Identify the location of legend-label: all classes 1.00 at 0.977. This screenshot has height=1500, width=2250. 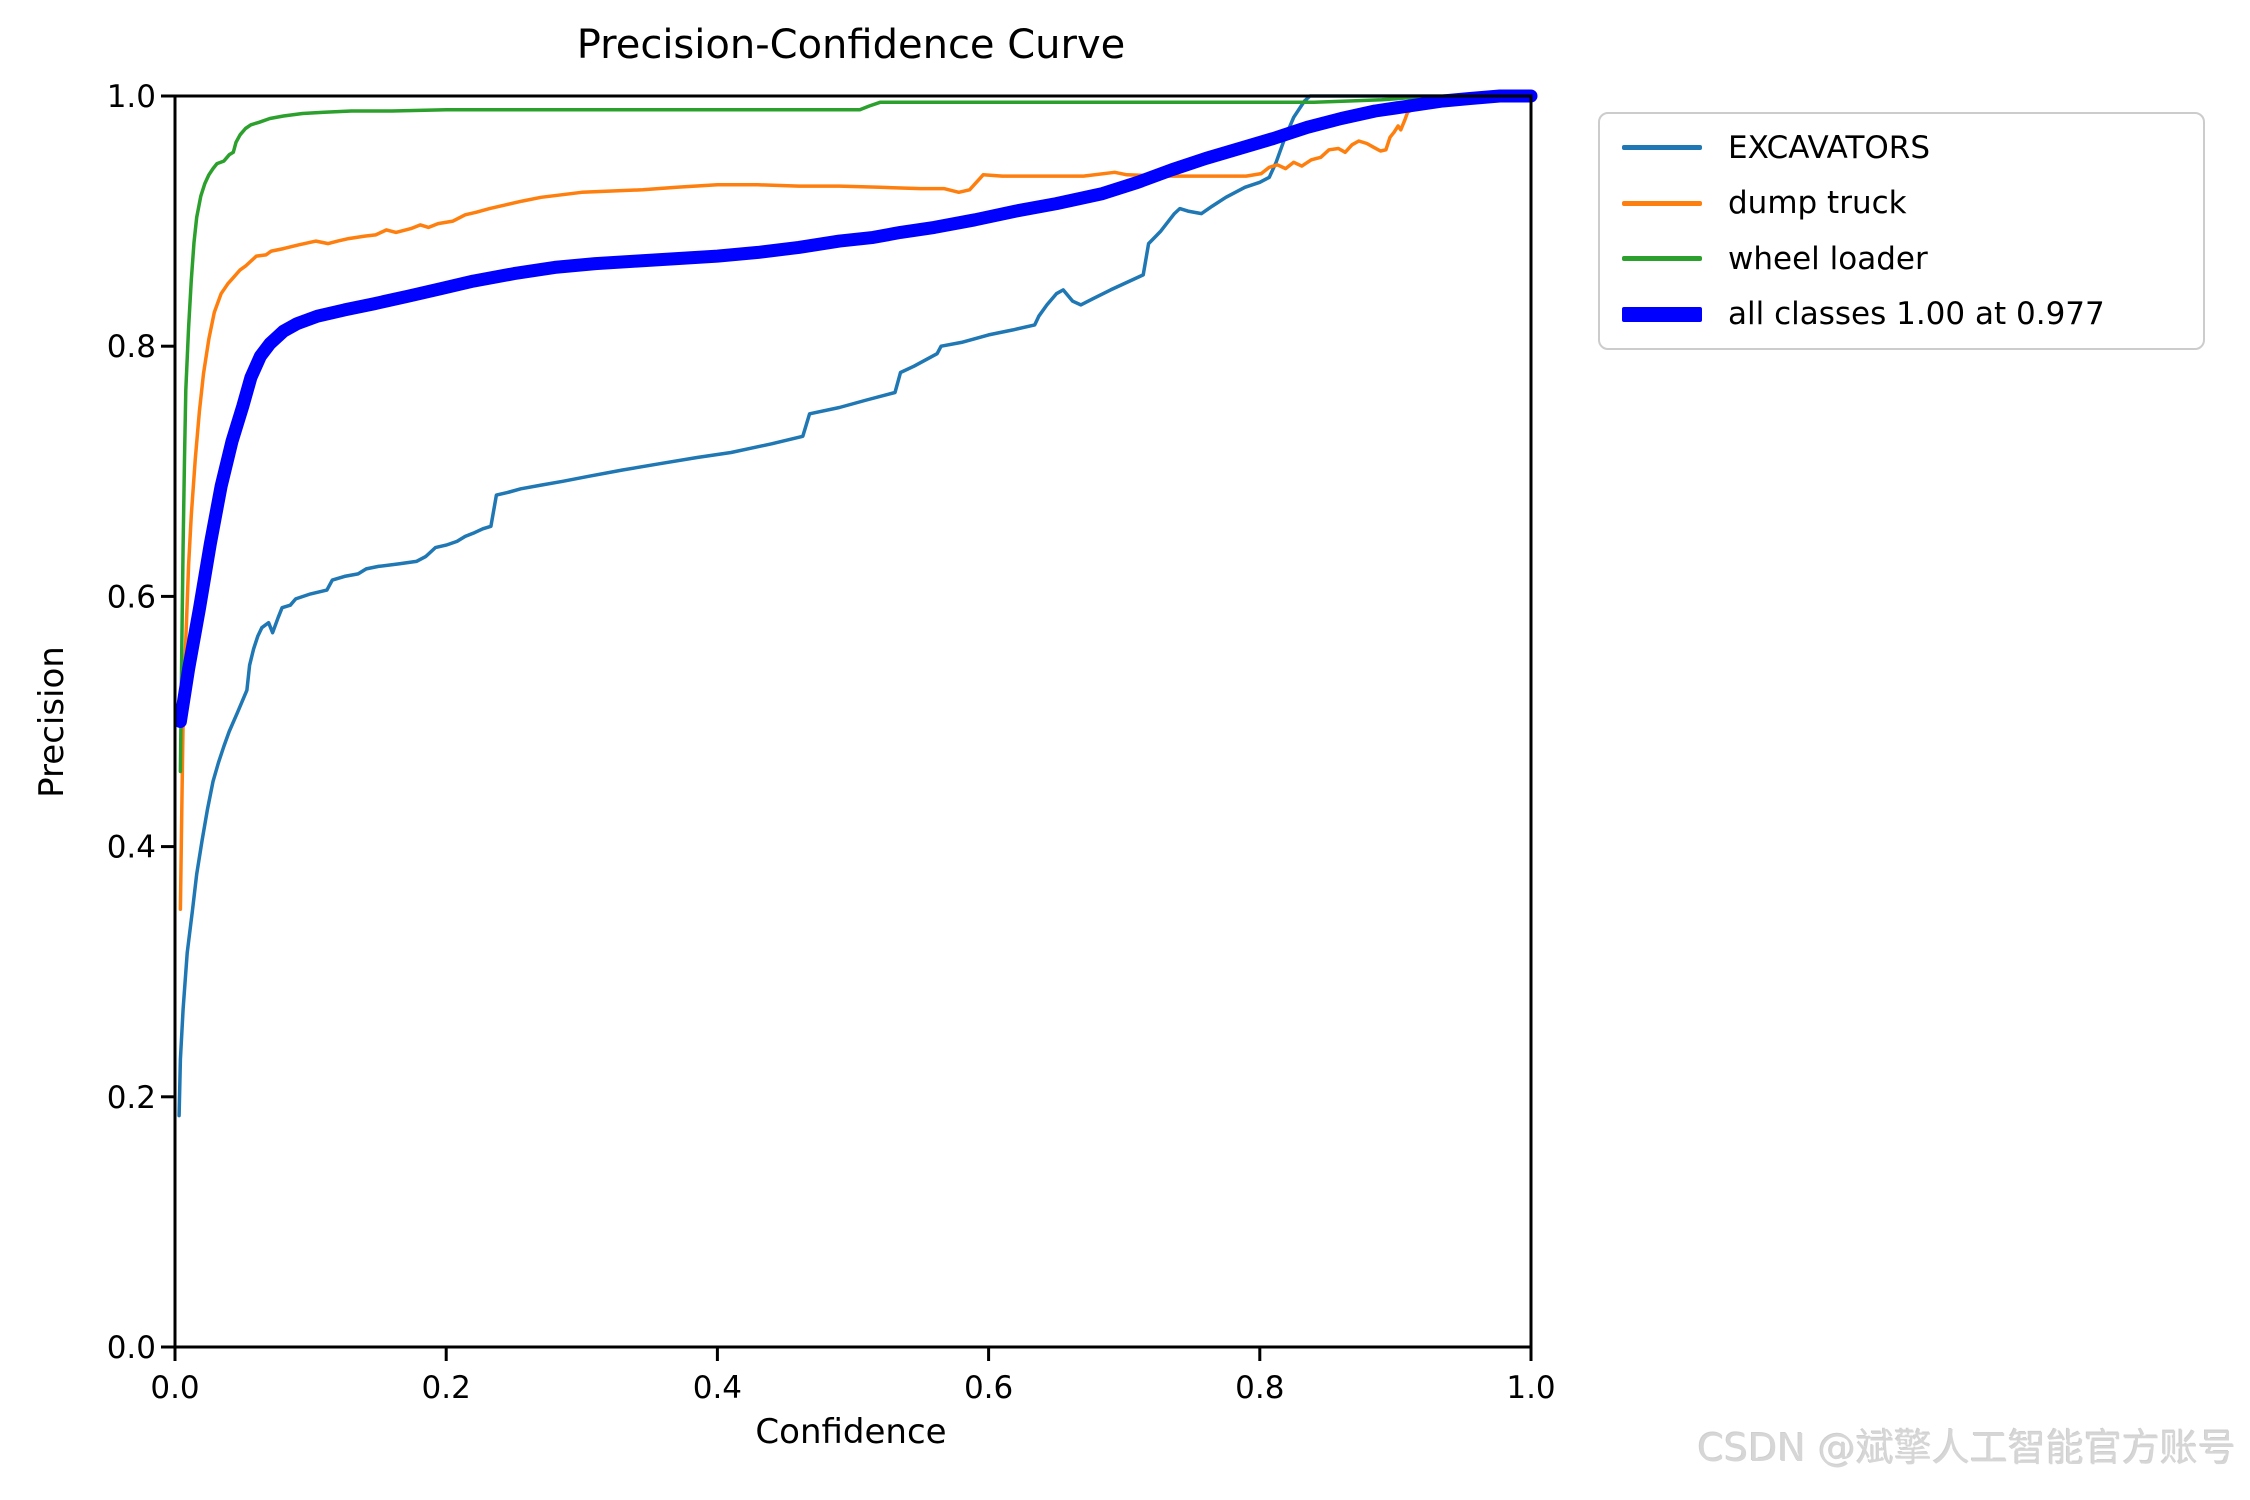
(1916, 314).